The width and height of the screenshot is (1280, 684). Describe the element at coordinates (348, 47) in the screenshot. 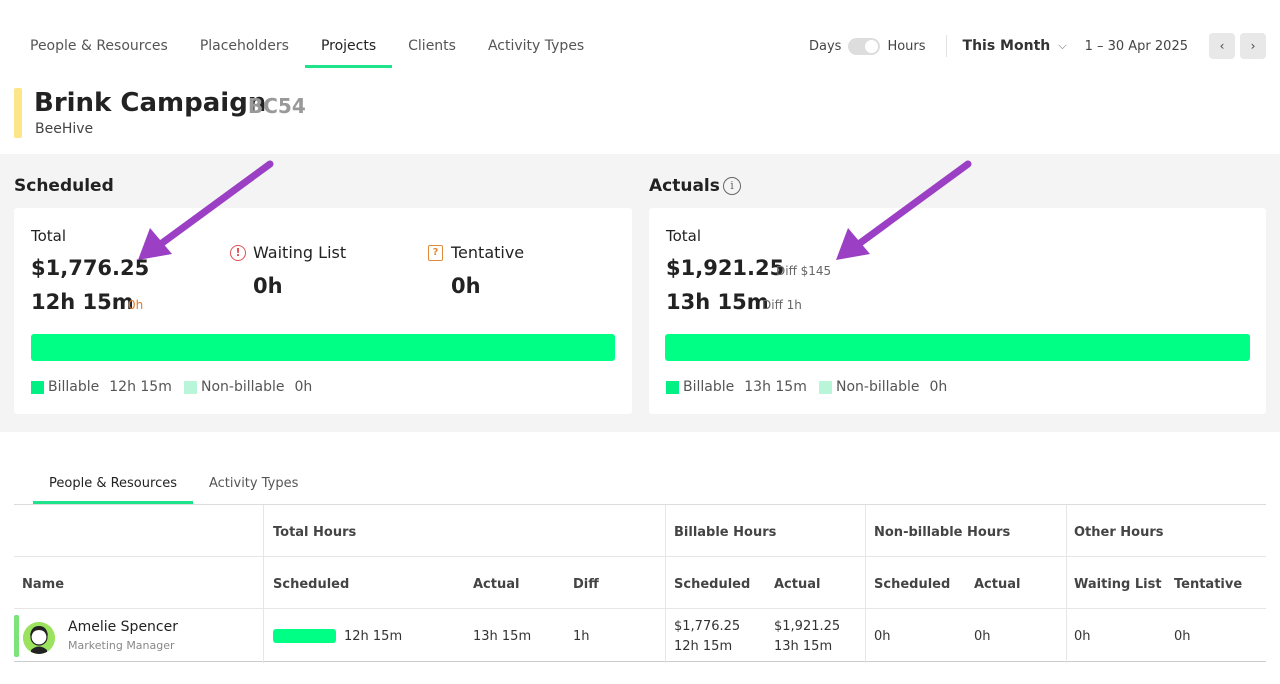

I see `tab-projects: Projects` at that location.